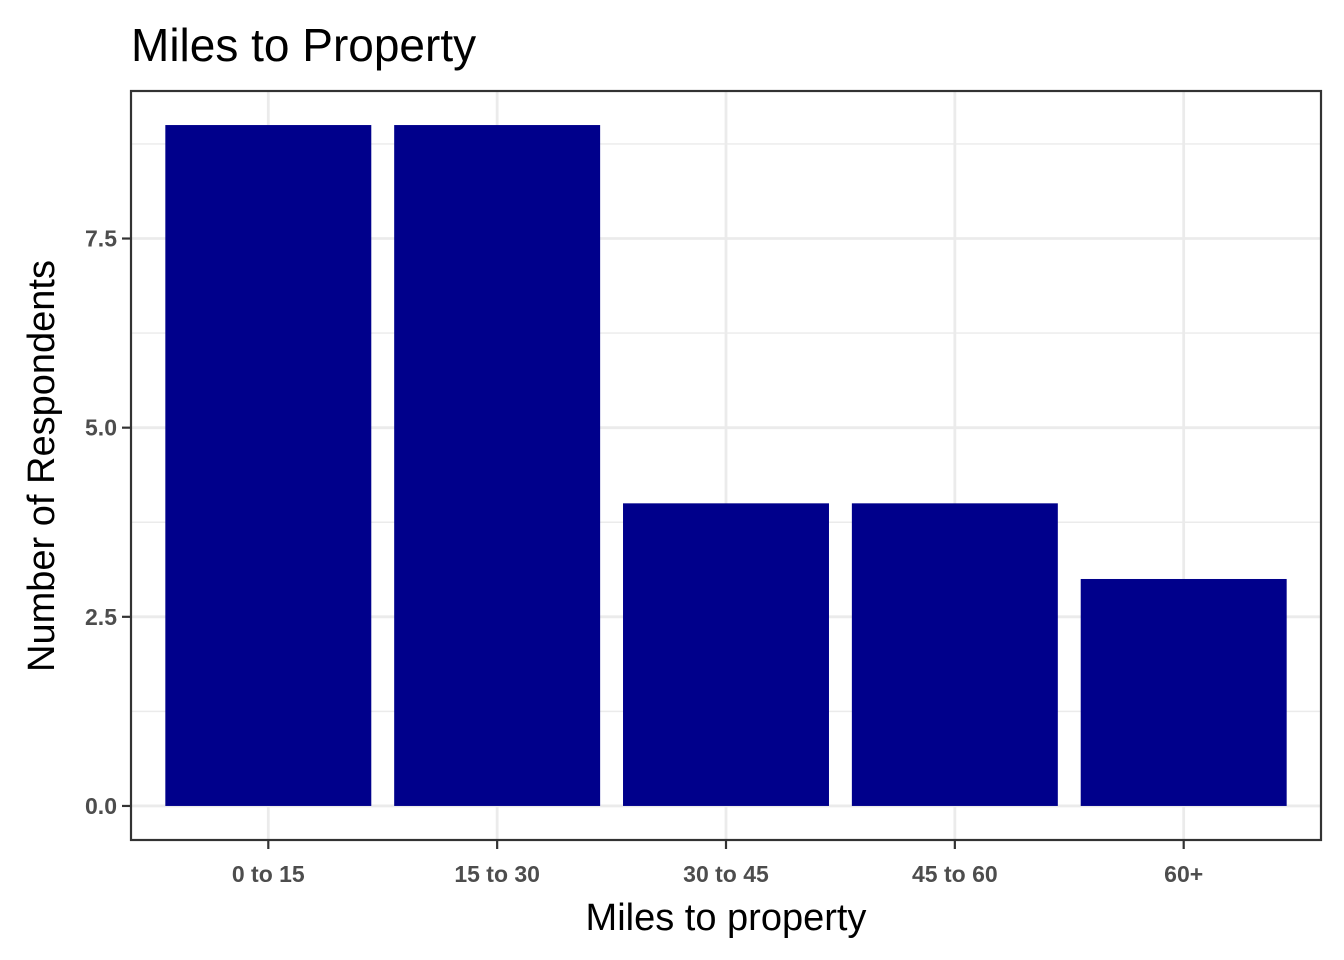 The height and width of the screenshot is (960, 1344). Describe the element at coordinates (1183, 874) in the screenshot. I see `x-tick-label: 60+` at that location.